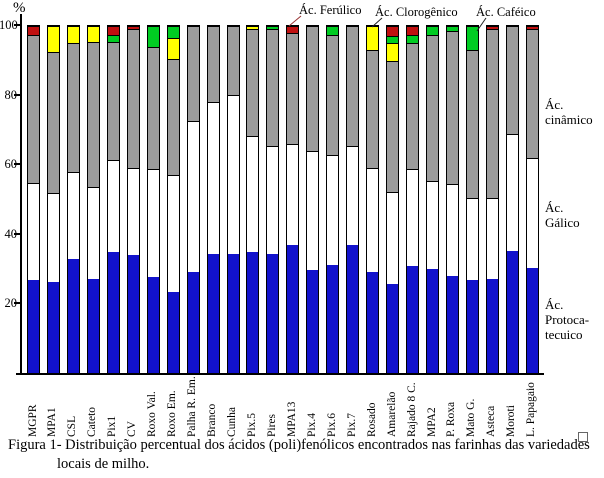 The image size is (604, 478). I want to click on bar-Cateto, so click(93, 199).